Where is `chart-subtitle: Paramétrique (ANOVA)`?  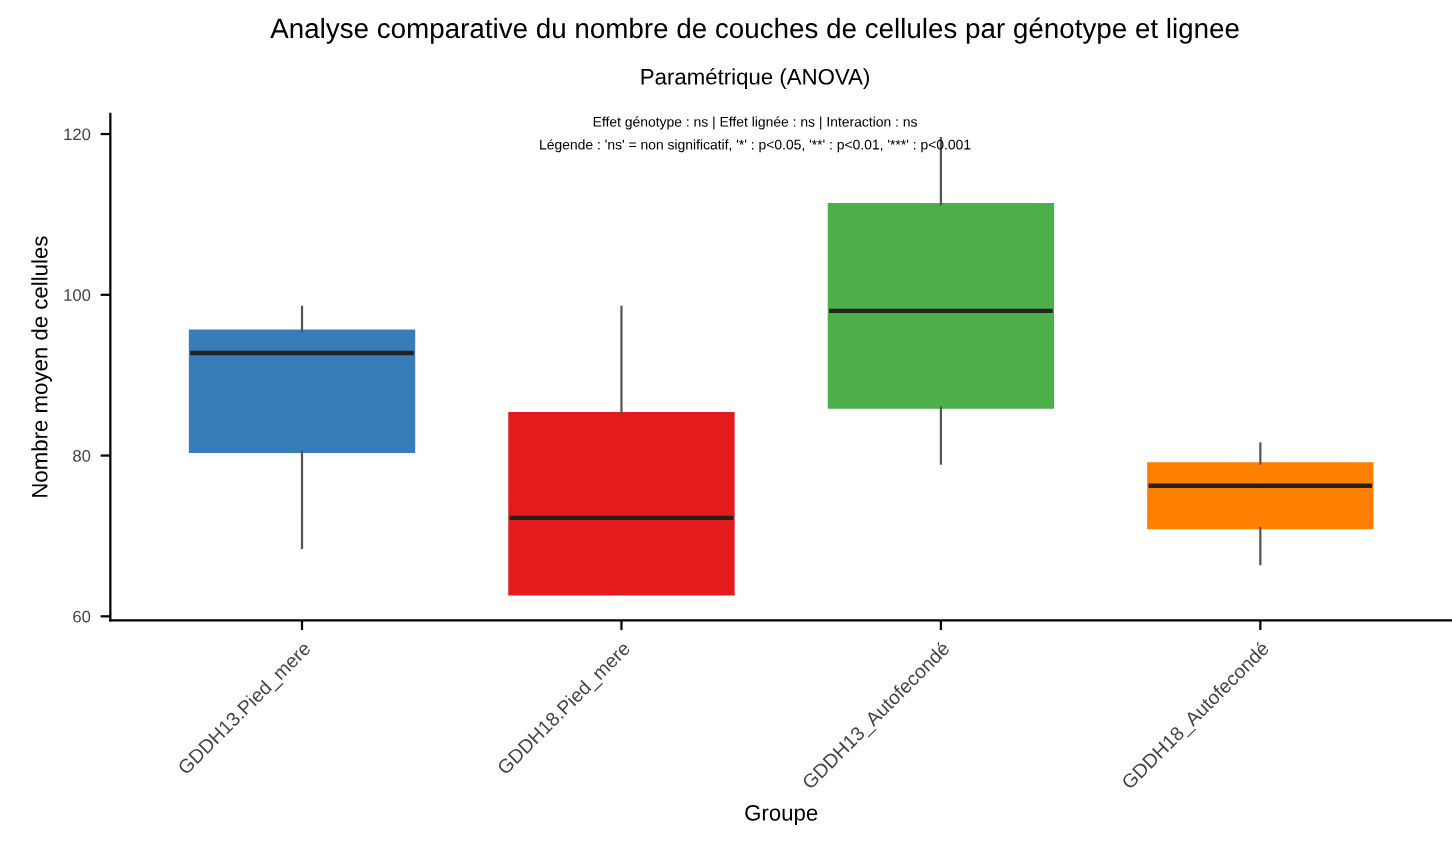
chart-subtitle: Paramétrique (ANOVA) is located at coordinates (755, 79).